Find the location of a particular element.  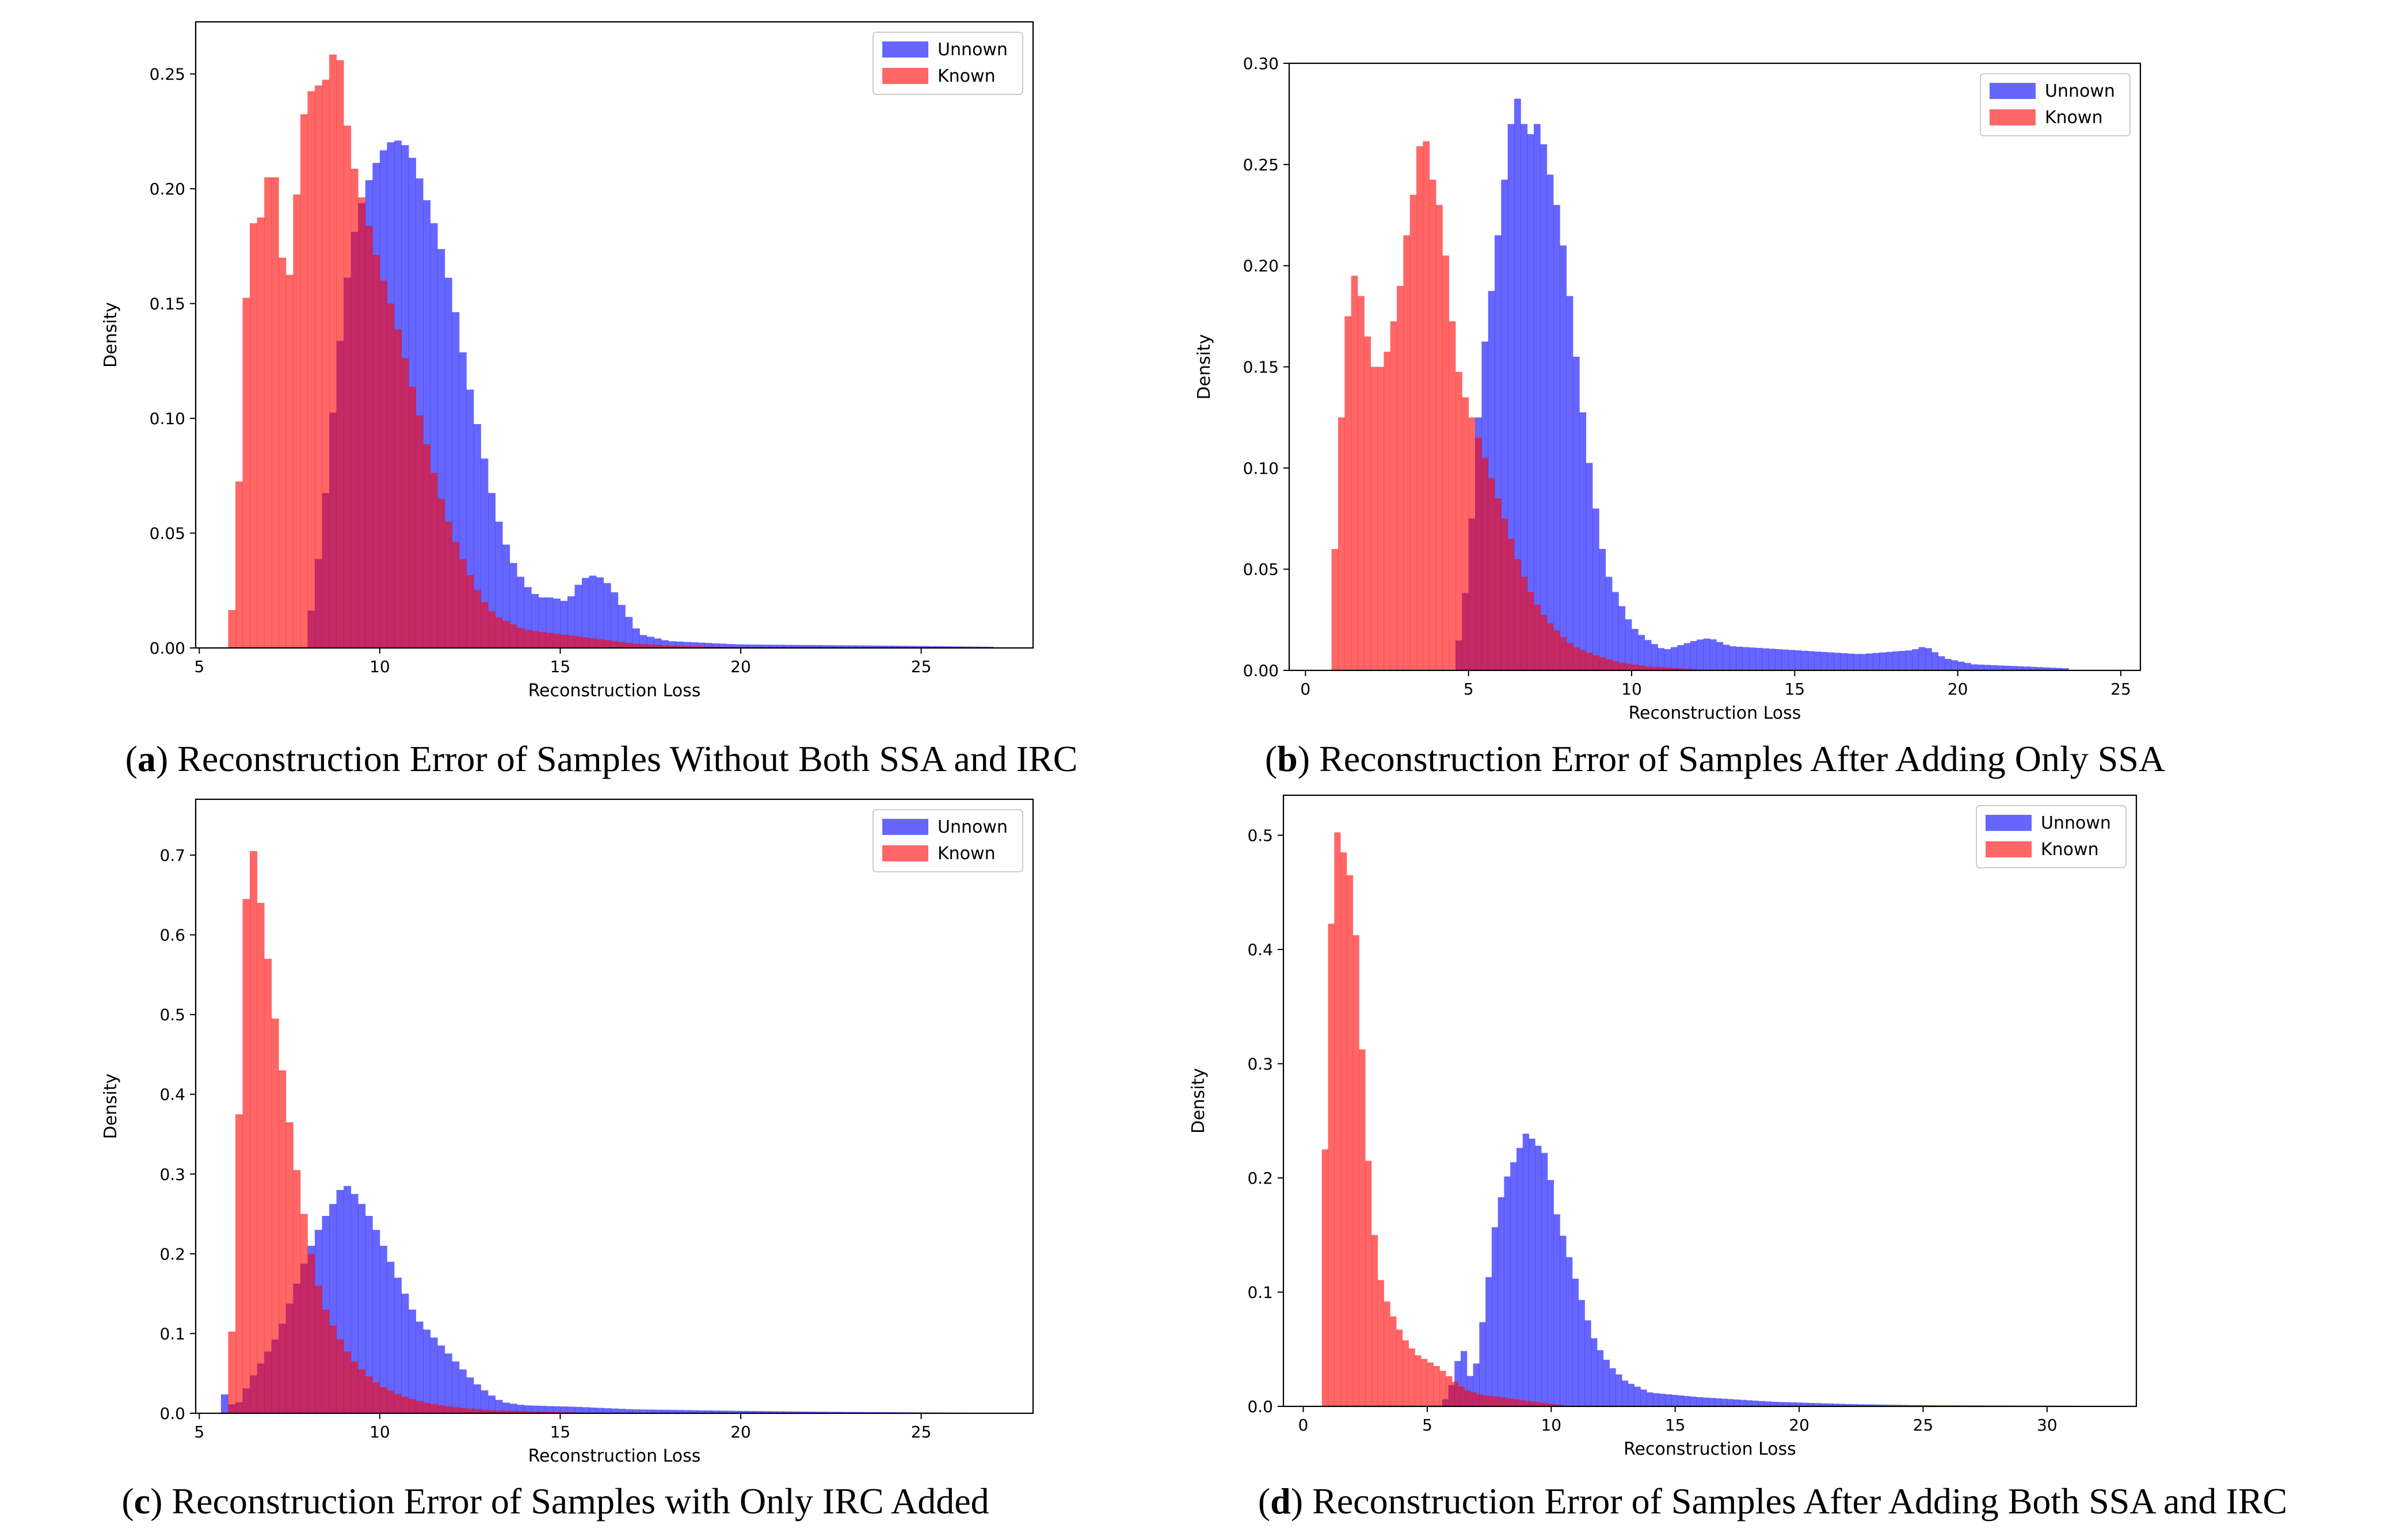

y-tick-label: 0.0 is located at coordinates (172, 1413).